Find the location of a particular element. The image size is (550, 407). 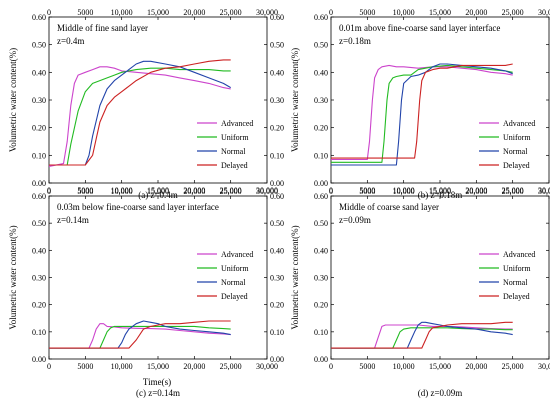

panel-annotation: z=0.14m is located at coordinates (73, 220).